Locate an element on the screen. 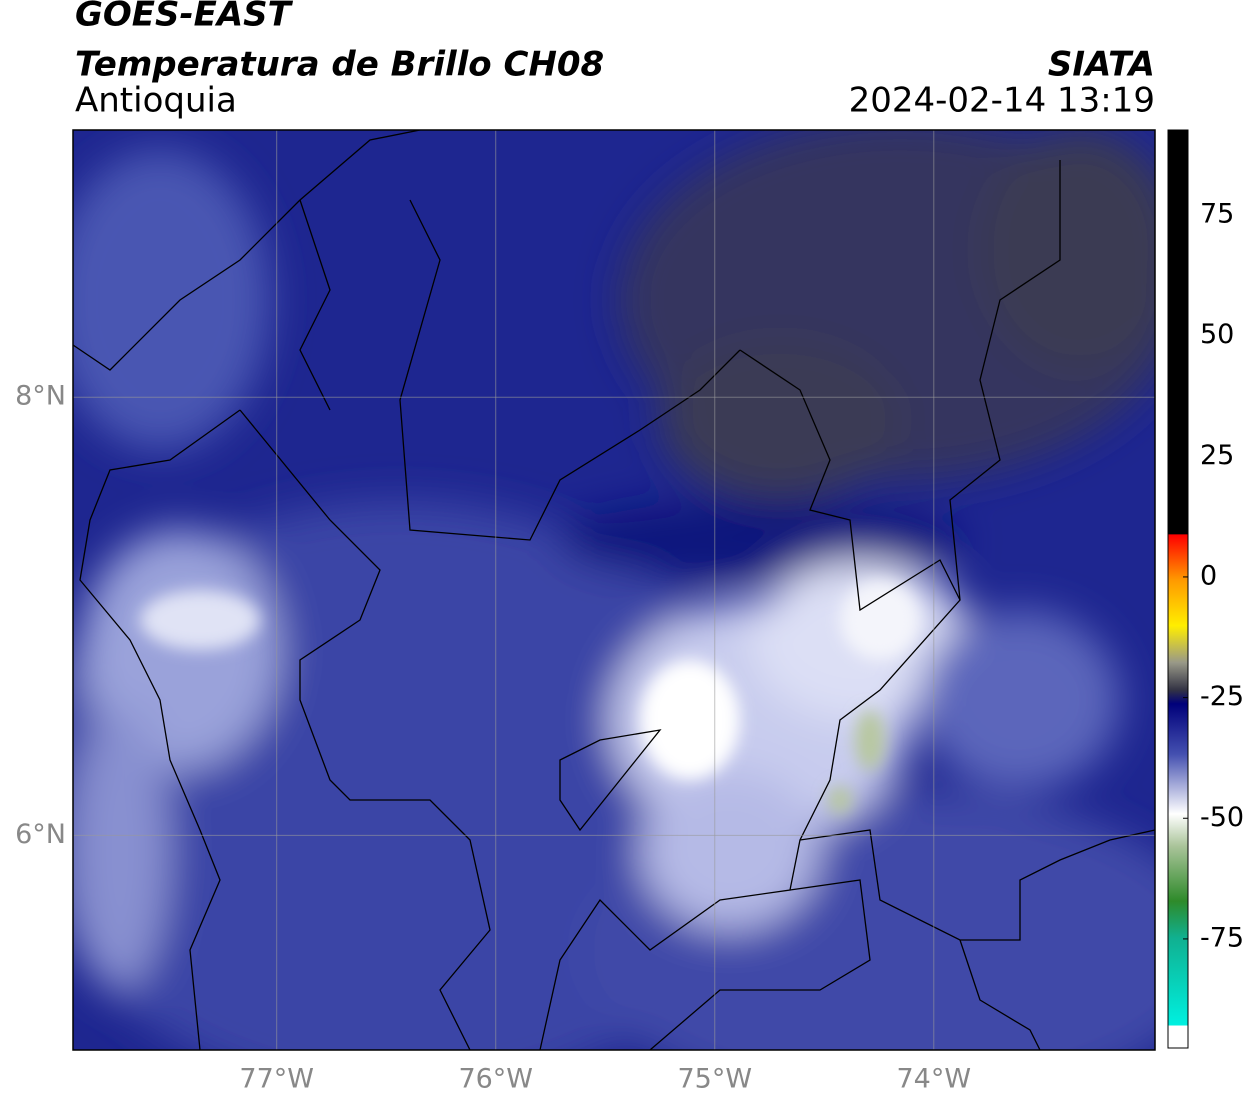 The height and width of the screenshot is (1103, 1252). colorbar-tick-label: -50 is located at coordinates (1222, 817).